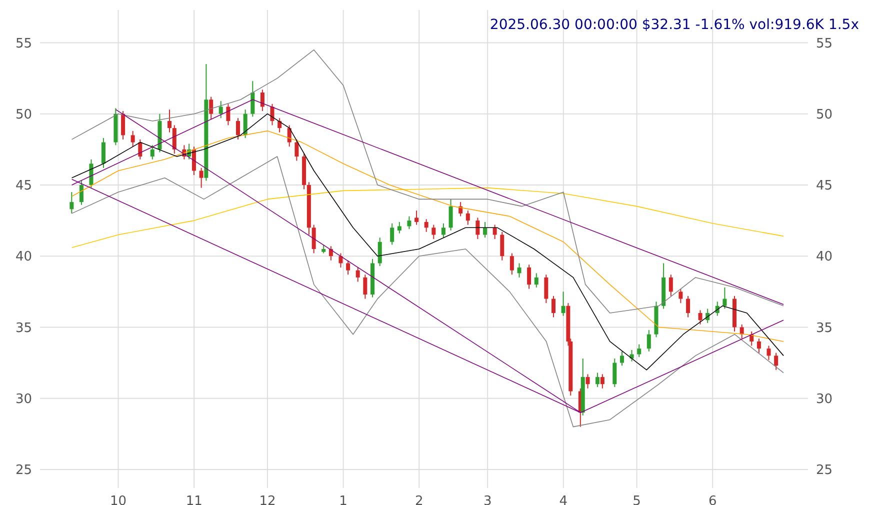 The image size is (869, 505). Describe the element at coordinates (23, 186) in the screenshot. I see `y-tick-label: 45` at that location.